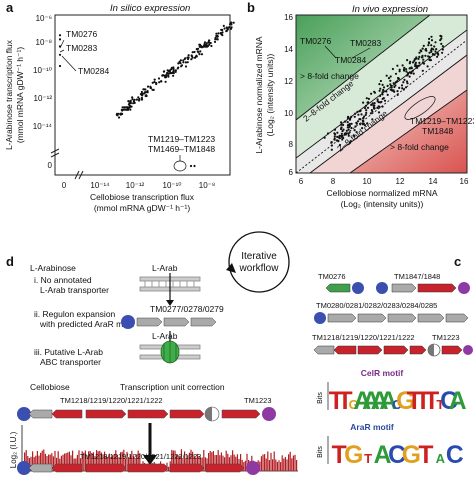  Describe the element at coordinates (411, 455) in the screenshot. I see `motif-letter: G` at that location.